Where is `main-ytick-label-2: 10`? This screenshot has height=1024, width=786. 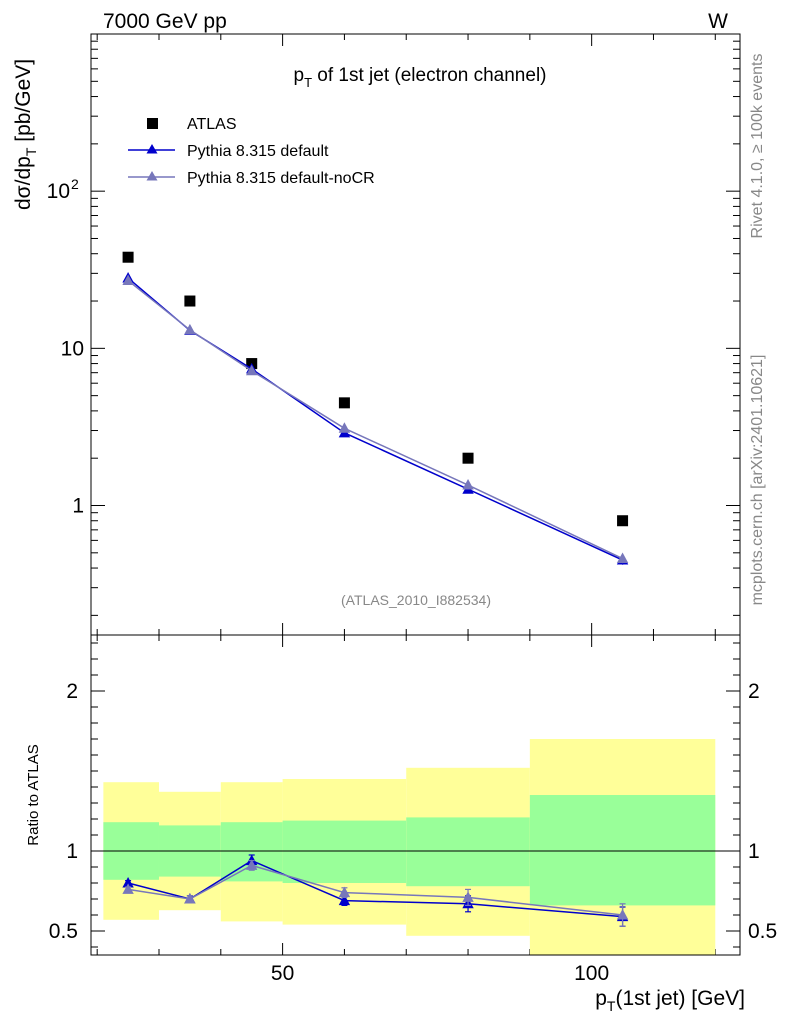
main-ytick-label-2: 10 is located at coordinates (58, 191).